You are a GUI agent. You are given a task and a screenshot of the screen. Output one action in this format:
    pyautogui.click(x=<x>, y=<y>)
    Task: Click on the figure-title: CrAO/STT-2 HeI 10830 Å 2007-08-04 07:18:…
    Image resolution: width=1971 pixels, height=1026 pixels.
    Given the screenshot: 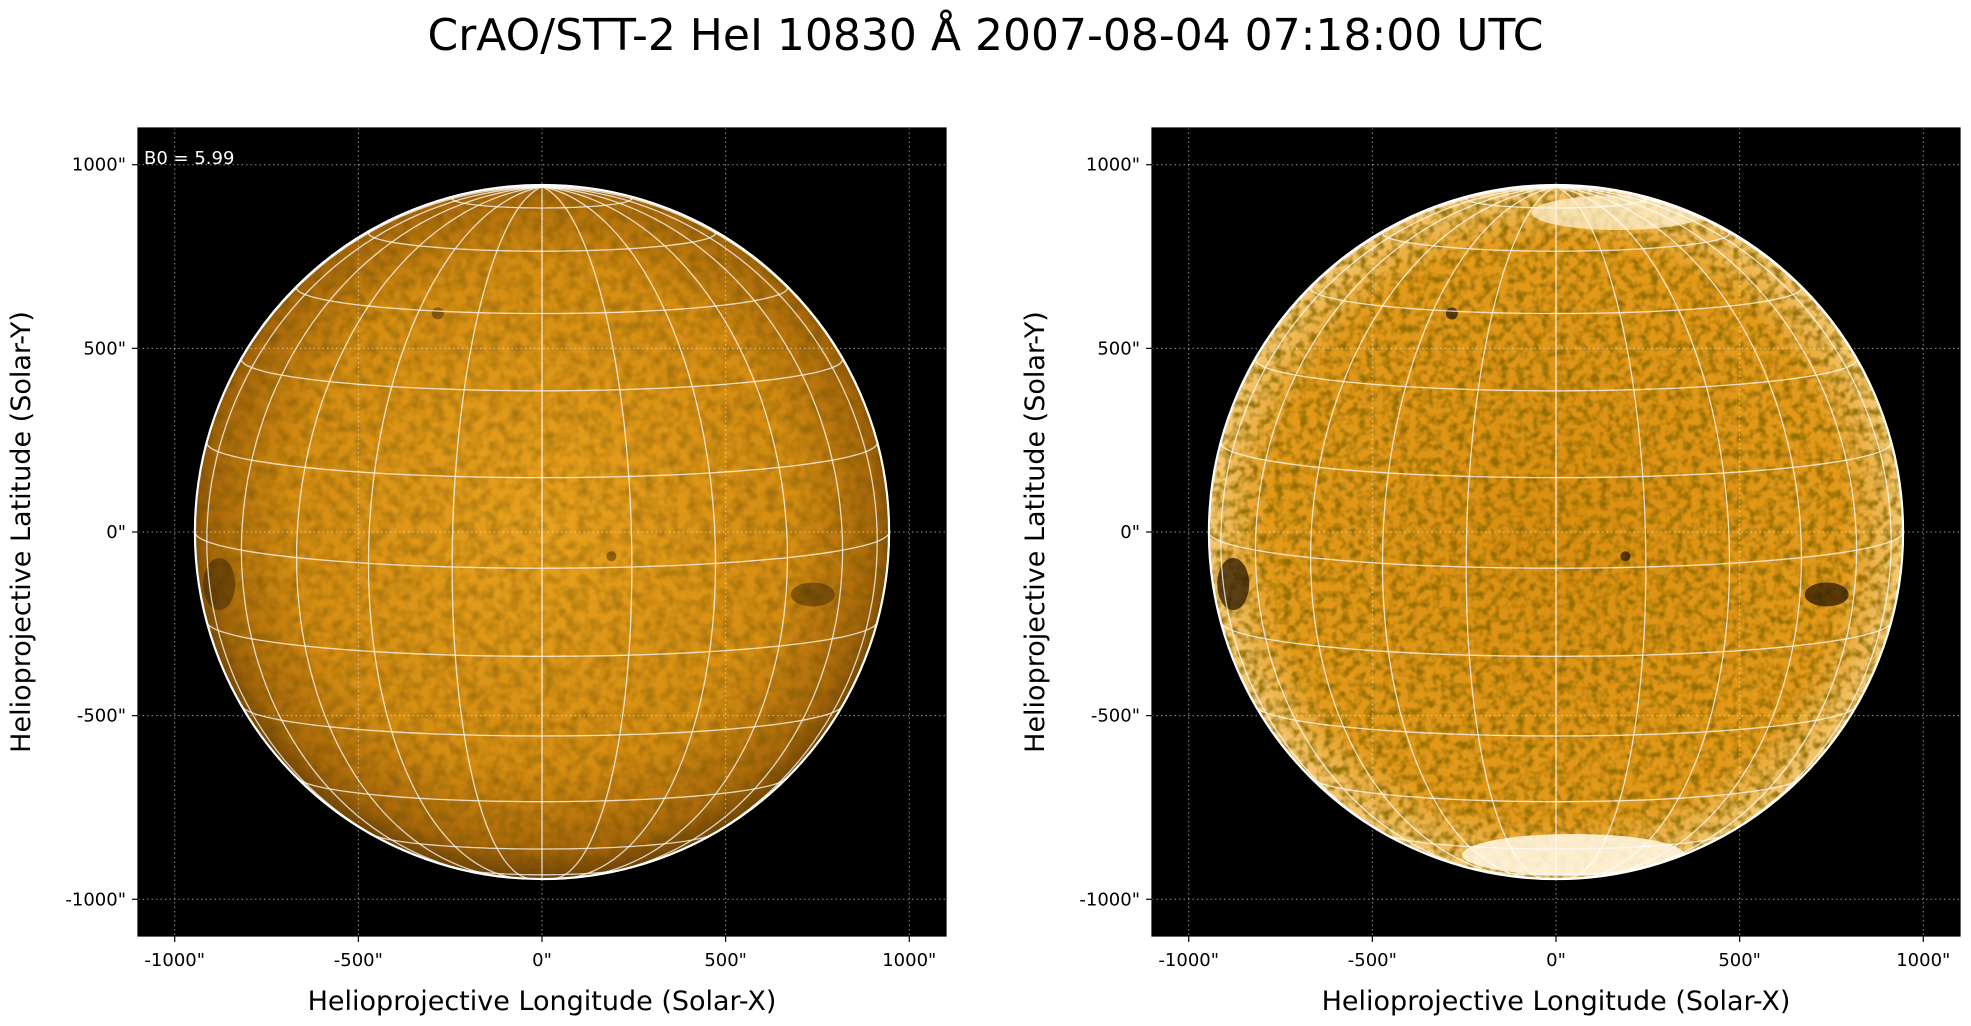 What is the action you would take?
    pyautogui.click(x=985, y=35)
    